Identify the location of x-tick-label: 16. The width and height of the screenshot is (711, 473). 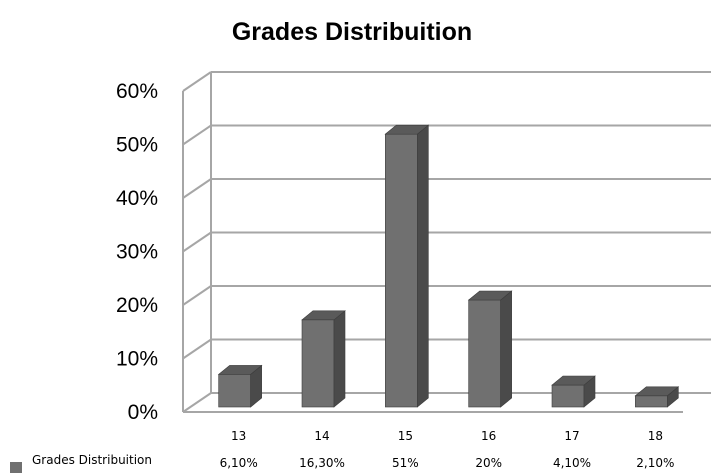
(488, 436).